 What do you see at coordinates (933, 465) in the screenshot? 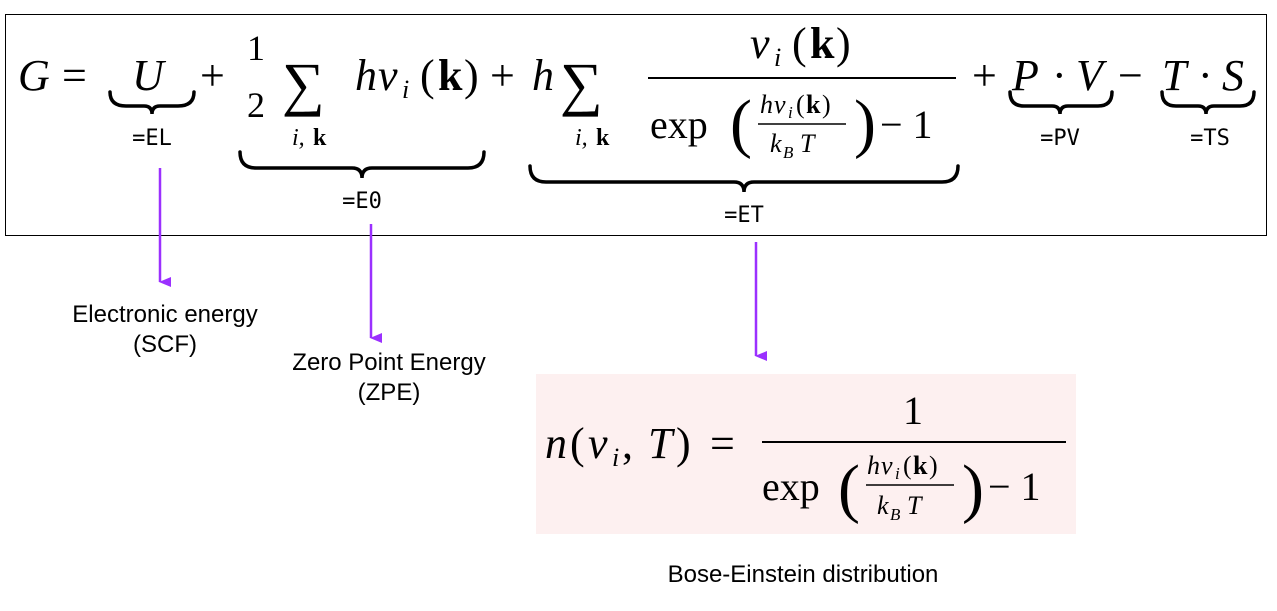
I see `be-inner-rparen: )` at bounding box center [933, 465].